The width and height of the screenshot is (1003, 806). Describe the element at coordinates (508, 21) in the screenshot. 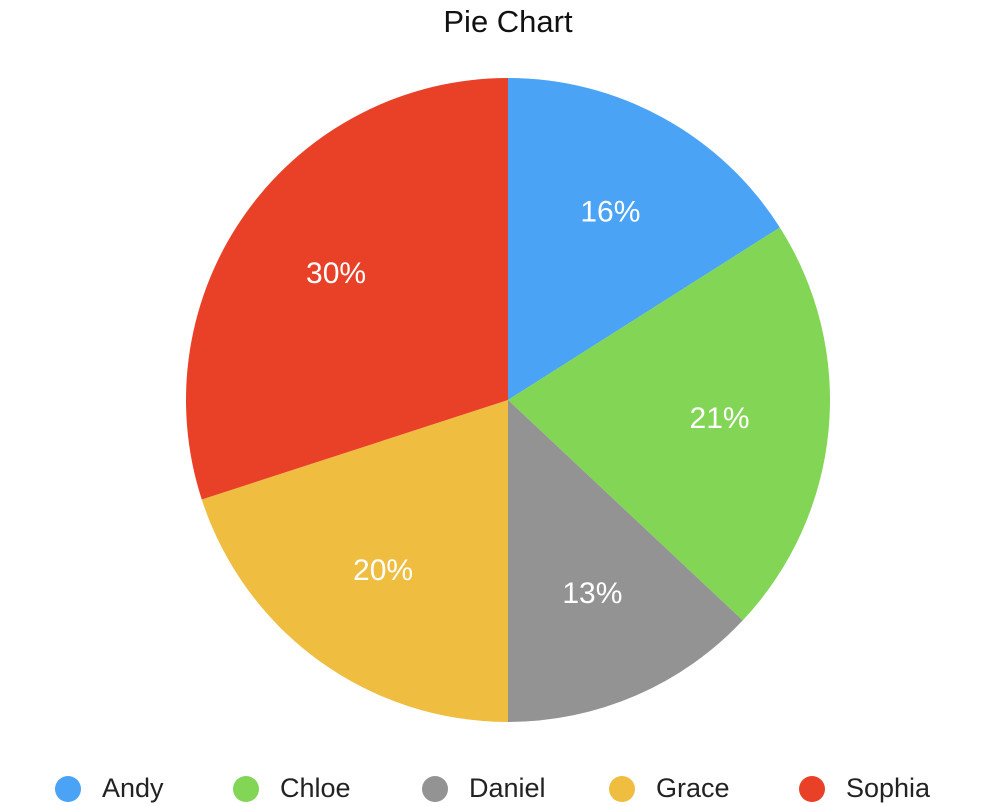

I see `chart-title: Pie Chart` at that location.